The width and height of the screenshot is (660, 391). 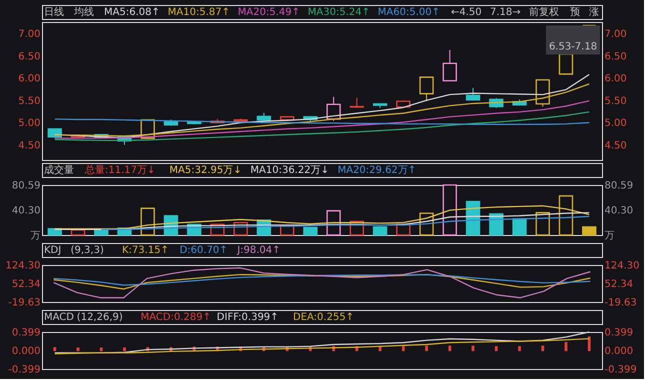 What do you see at coordinates (99, 317) in the screenshot?
I see `chart-subtitle: (12,26,9)` at bounding box center [99, 317].